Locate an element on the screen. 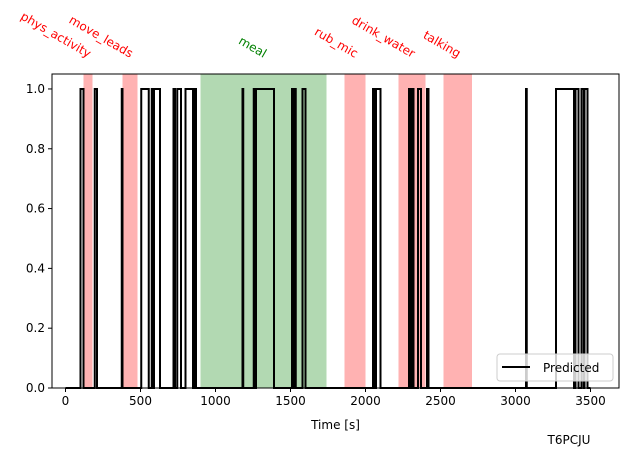 The image size is (630, 458). x-tick-label: 1000 is located at coordinates (215, 401).